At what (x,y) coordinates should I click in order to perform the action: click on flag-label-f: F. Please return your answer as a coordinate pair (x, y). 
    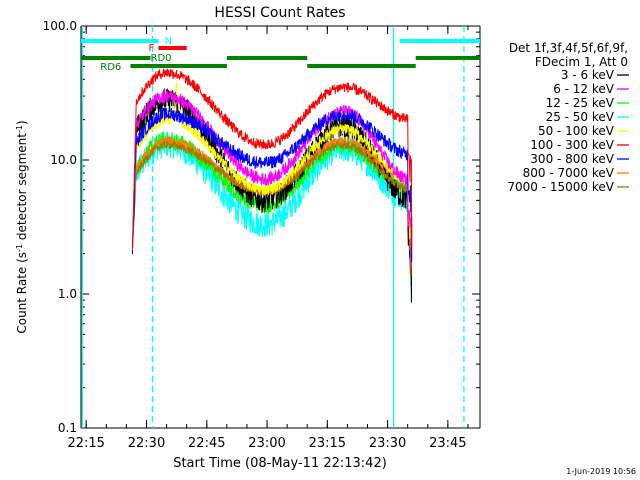
    Looking at the image, I should click on (152, 48).